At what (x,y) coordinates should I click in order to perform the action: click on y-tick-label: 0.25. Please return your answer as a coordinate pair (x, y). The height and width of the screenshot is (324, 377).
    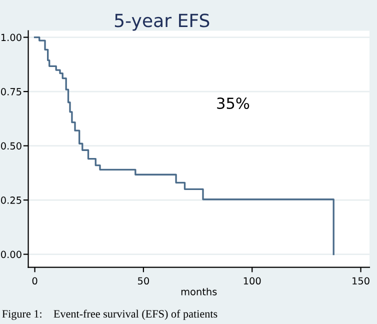
    Looking at the image, I should click on (11, 200).